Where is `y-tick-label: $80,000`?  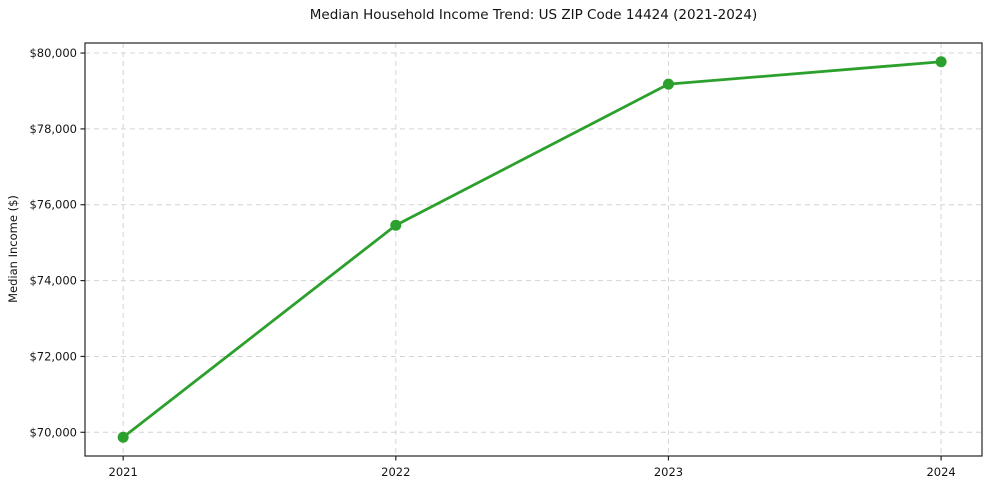 y-tick-label: $80,000 is located at coordinates (53, 53).